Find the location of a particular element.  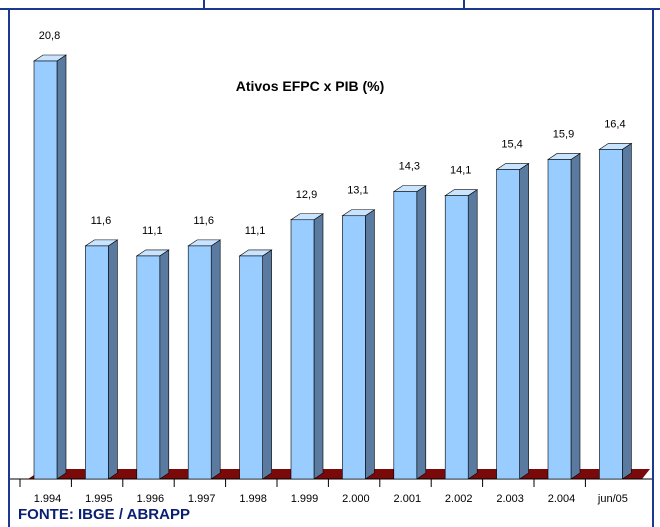

x-tick-label: 1.994 is located at coordinates (48, 499).